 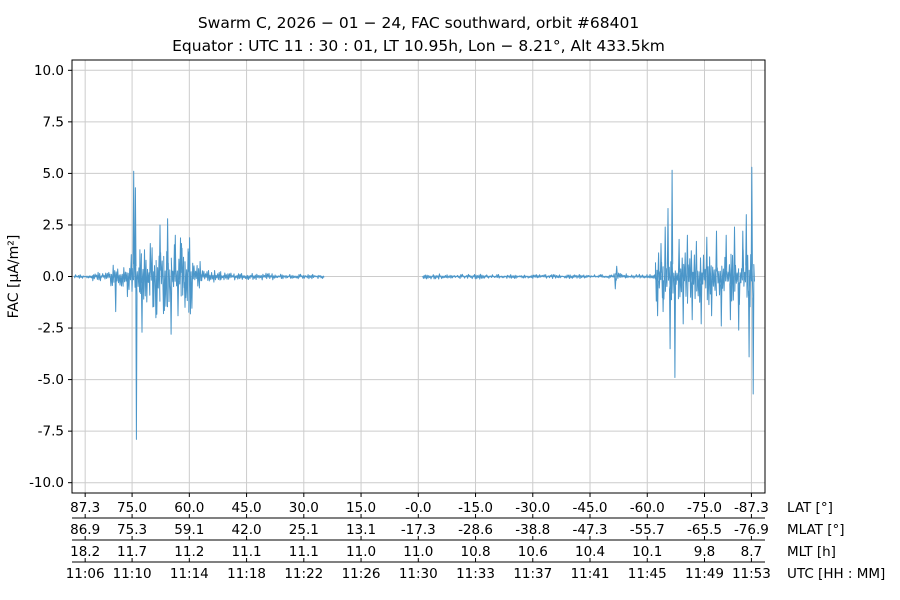 What do you see at coordinates (704, 552) in the screenshot?
I see `x-row-value: 9.8` at bounding box center [704, 552].